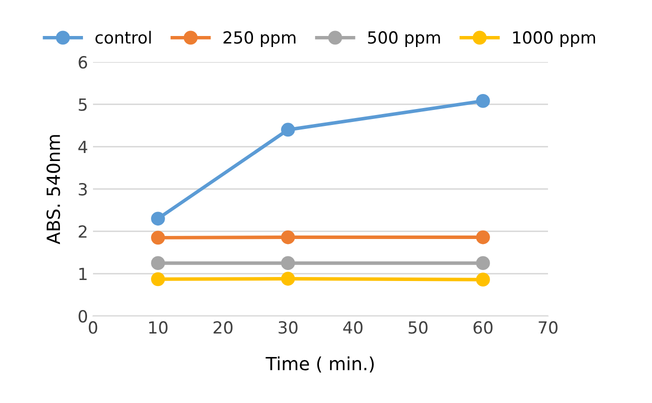 The width and height of the screenshot is (652, 403). What do you see at coordinates (83, 62) in the screenshot?
I see `y-tick-label: 6` at bounding box center [83, 62].